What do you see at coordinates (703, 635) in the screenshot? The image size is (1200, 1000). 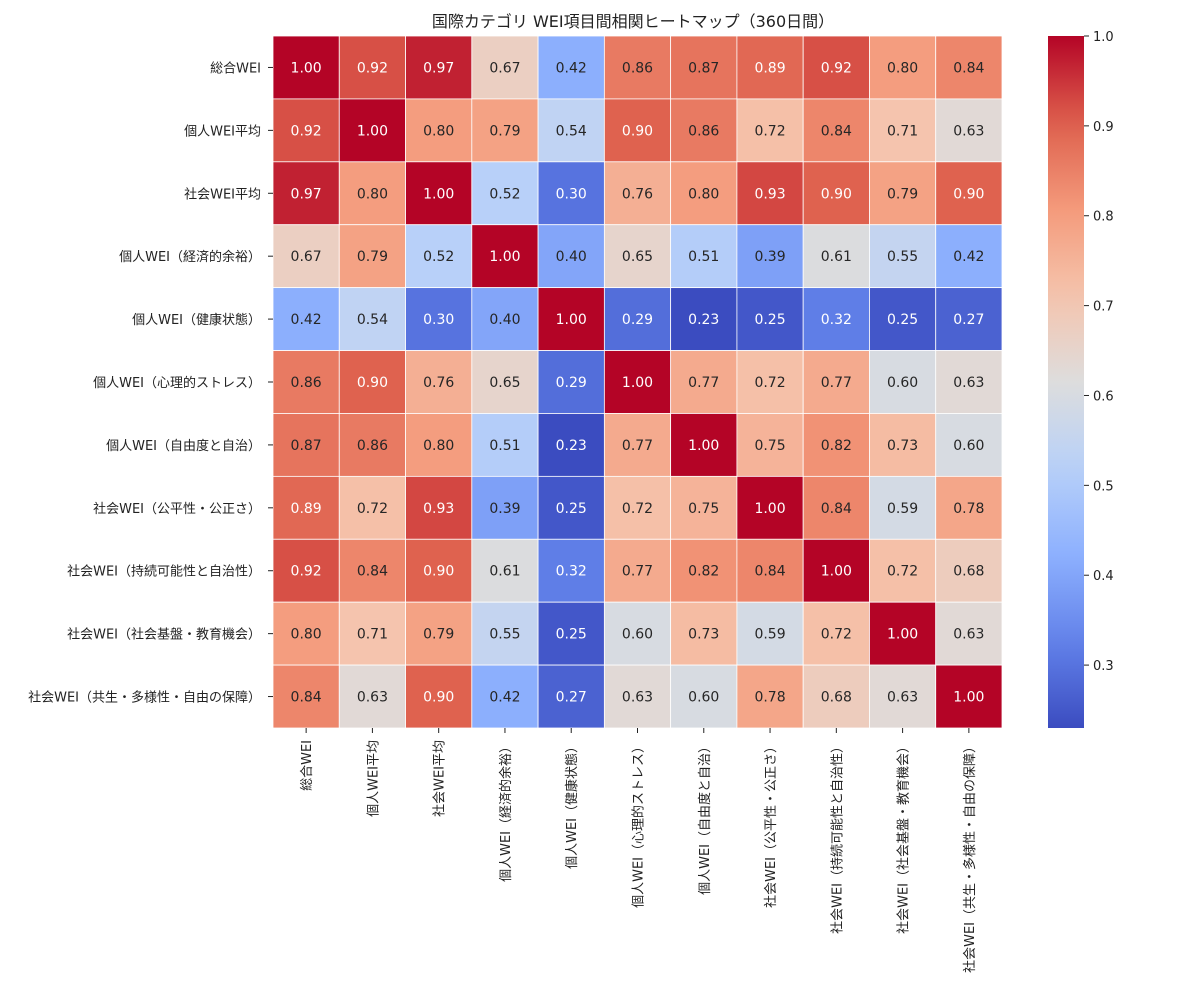 I see `cell-value-label: 0.73` at bounding box center [703, 635].